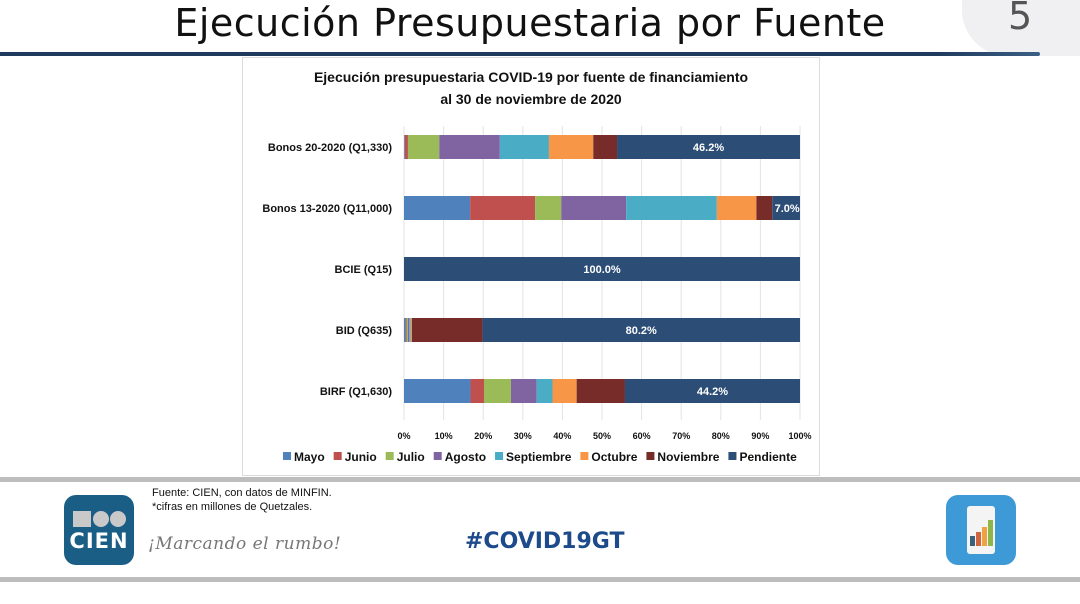 This screenshot has width=1080, height=604. What do you see at coordinates (232, 507) in the screenshot?
I see `units-note: *cifras en millones de Quetzales.` at bounding box center [232, 507].